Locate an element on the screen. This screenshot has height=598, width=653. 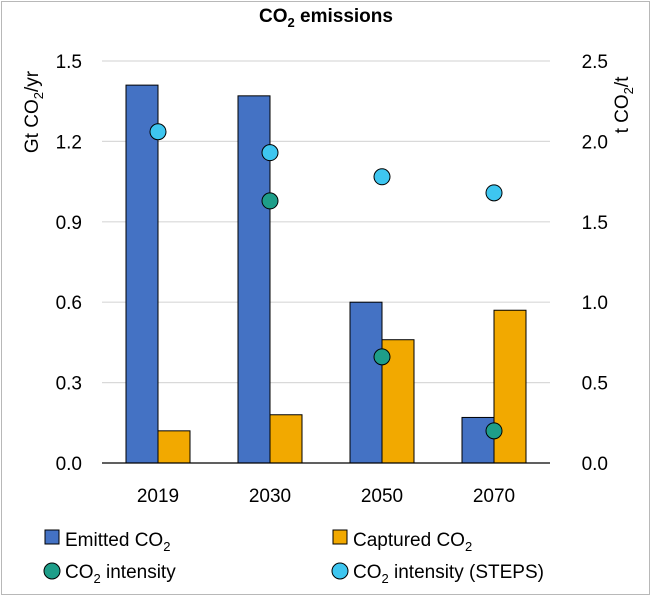
chart-title: CO2 emissions is located at coordinates (326, 18).